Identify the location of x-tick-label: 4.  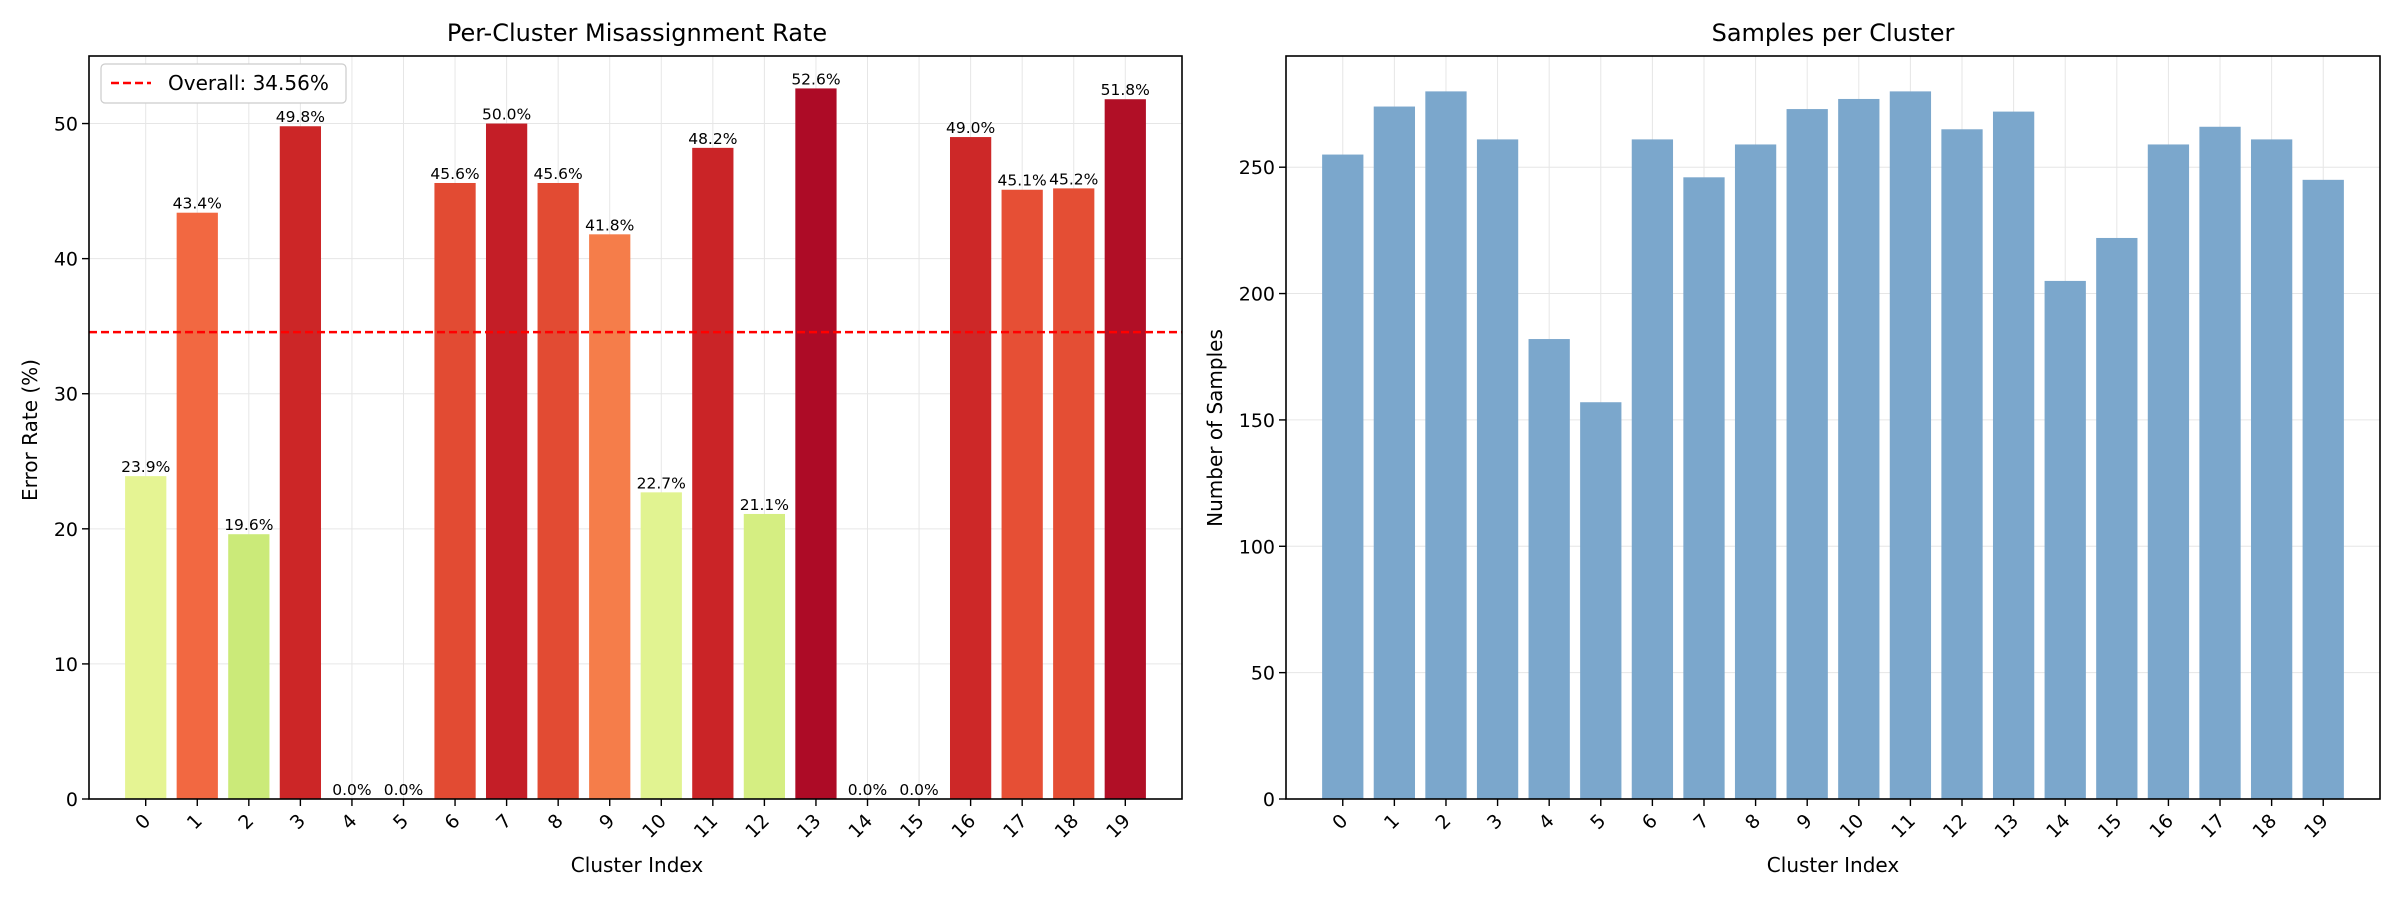
(1547, 822).